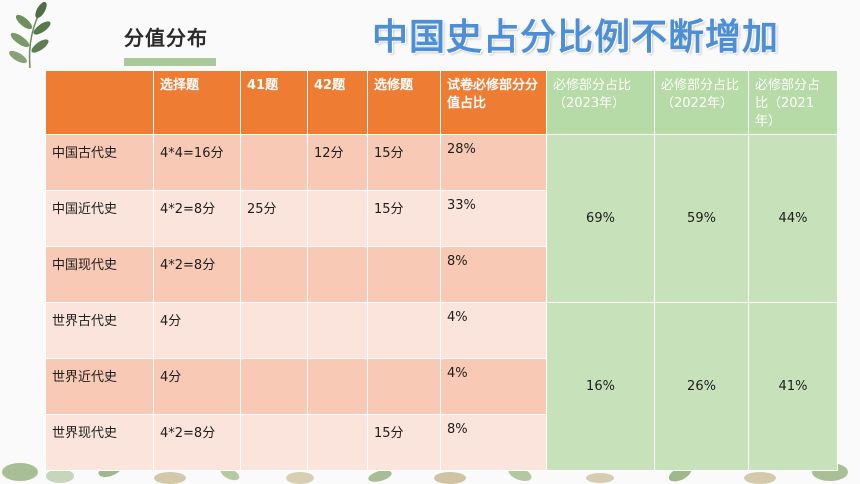 The image size is (860, 484). Describe the element at coordinates (274, 102) in the screenshot. I see `header-cell-q41: 41题` at that location.